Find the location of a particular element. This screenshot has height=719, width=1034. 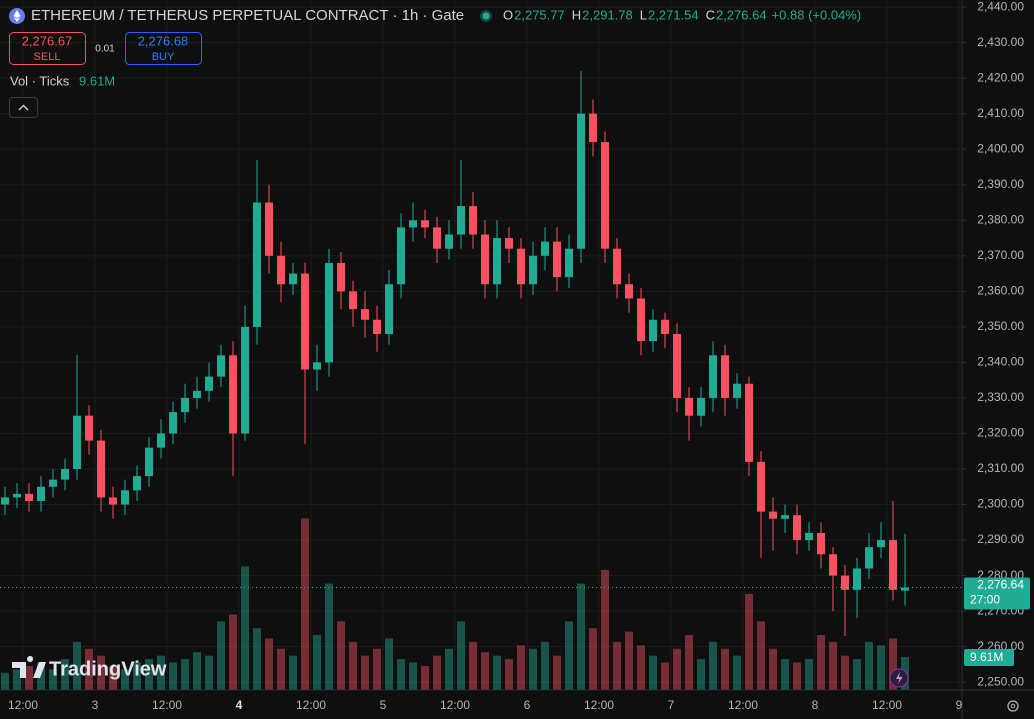

x-tick-label: 6 is located at coordinates (527, 705).